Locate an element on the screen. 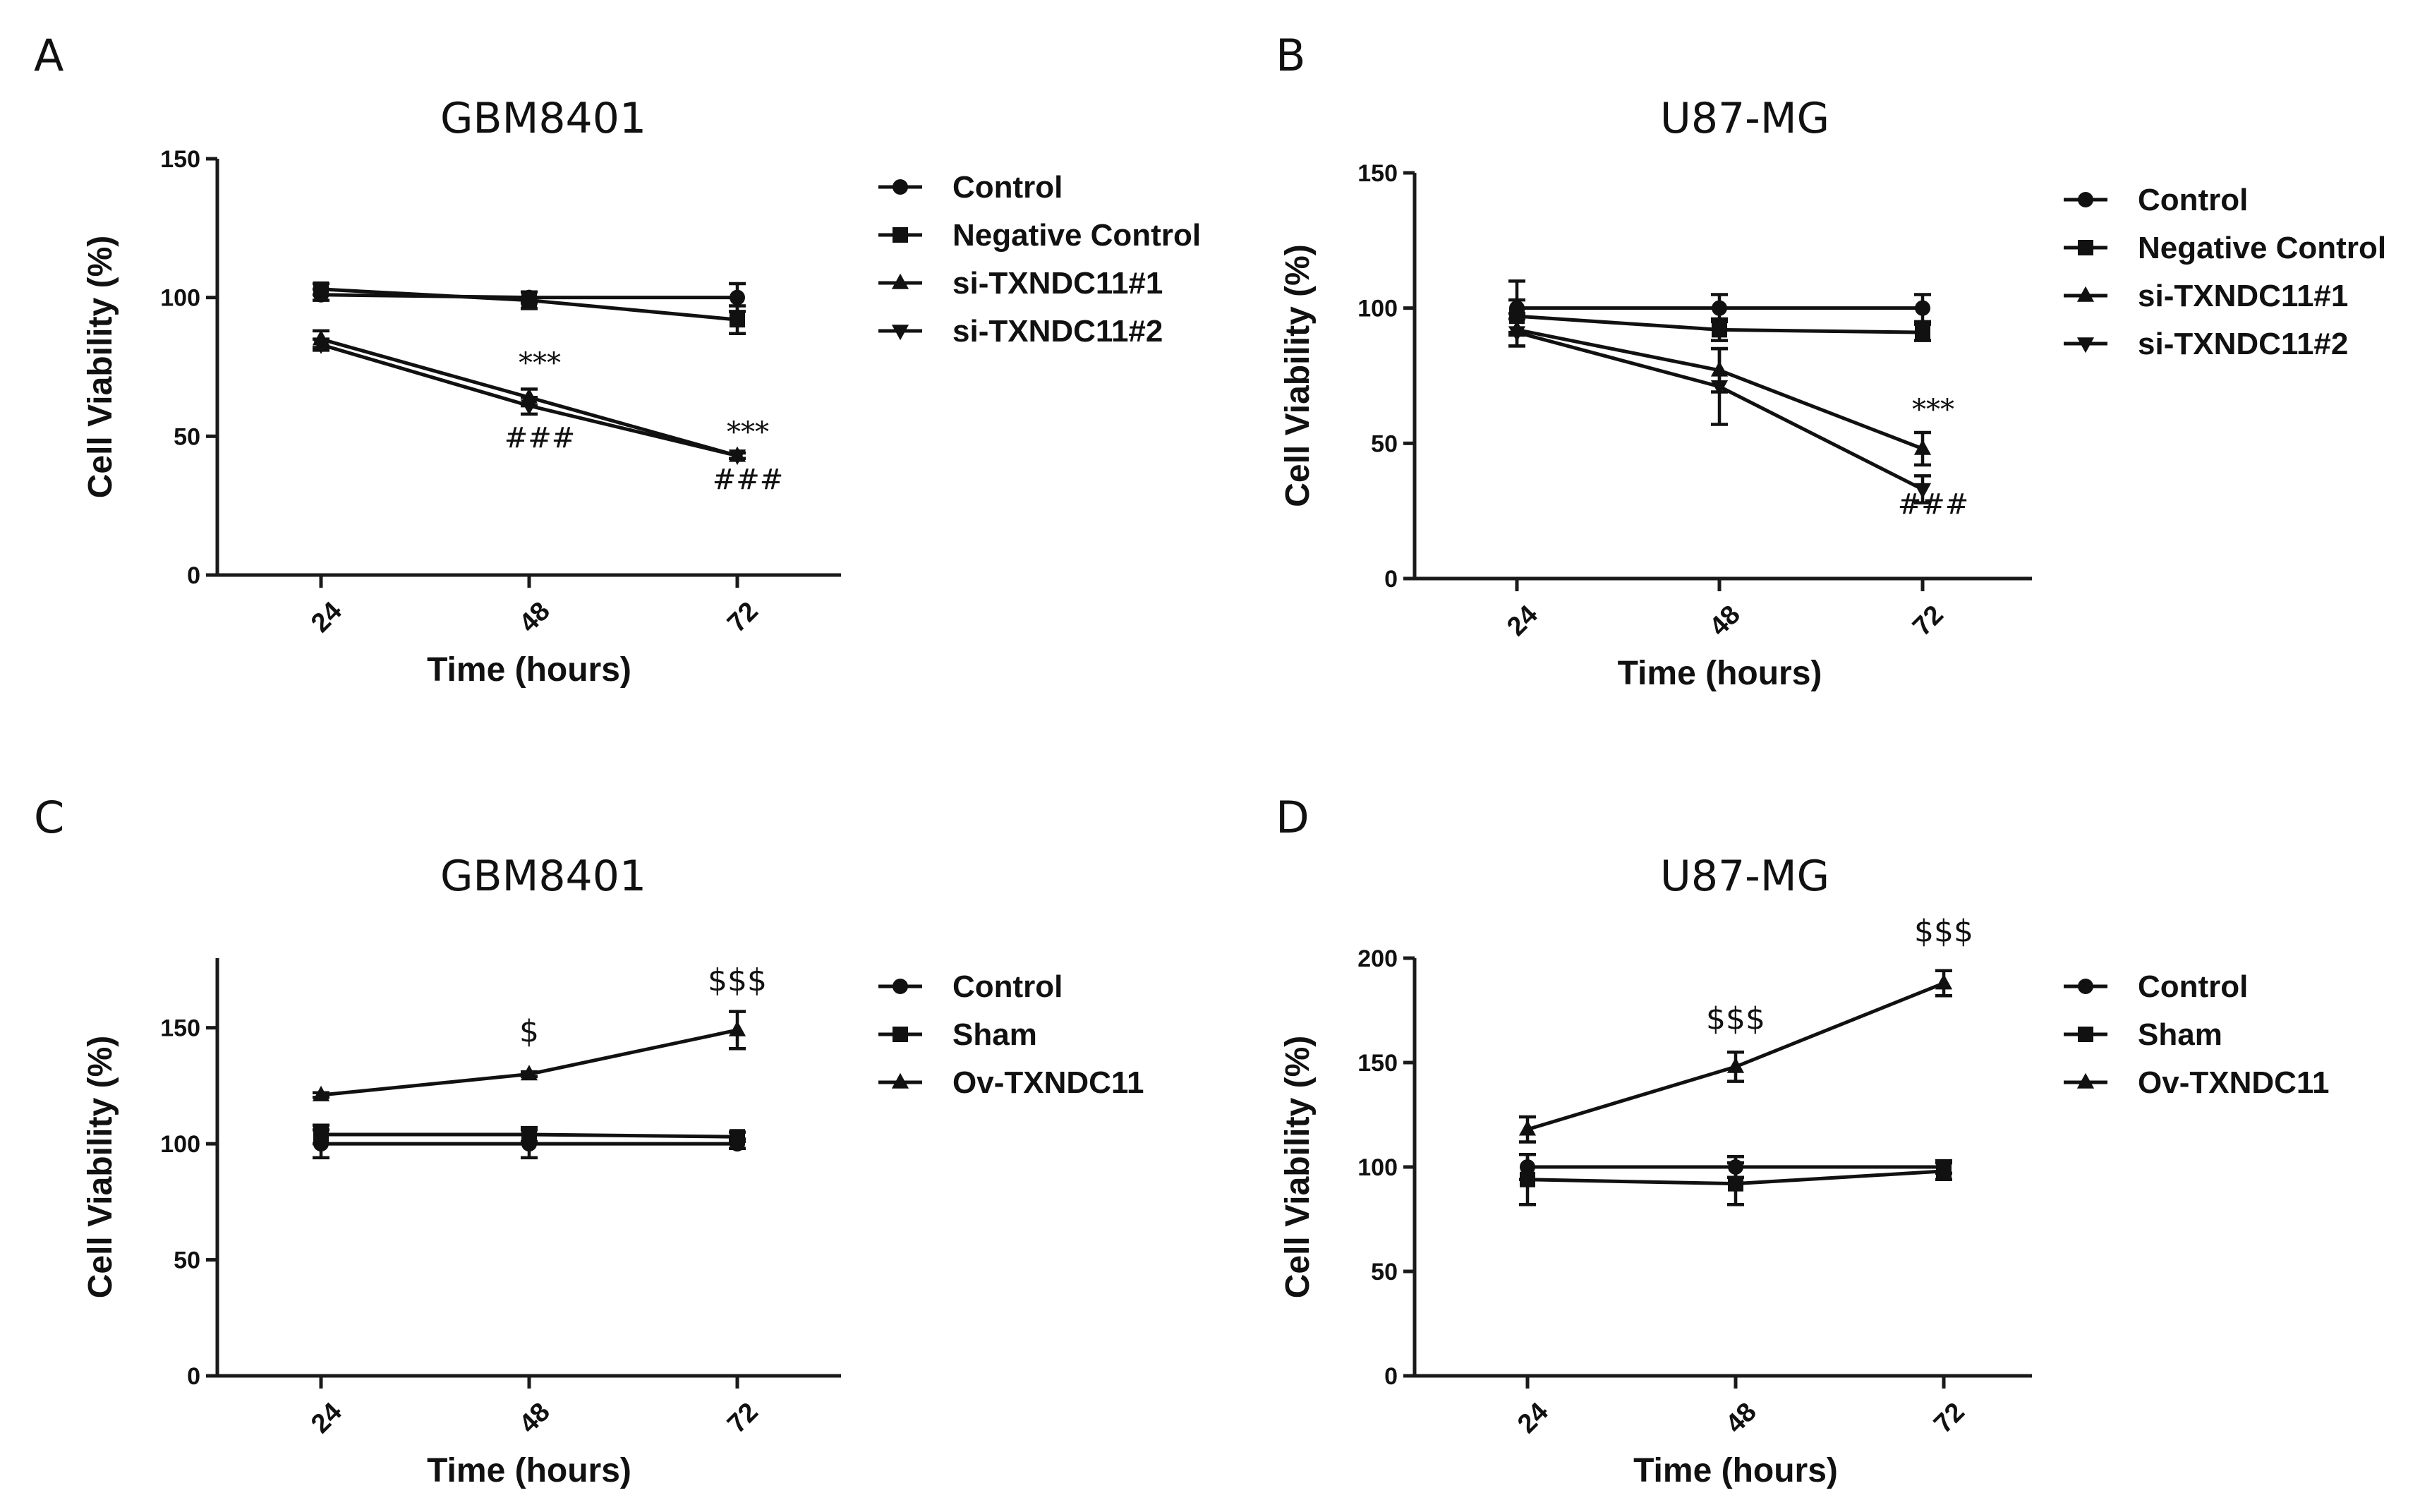 This screenshot has height=1512, width=2420. y-tick-label: 200 is located at coordinates (1378, 959).